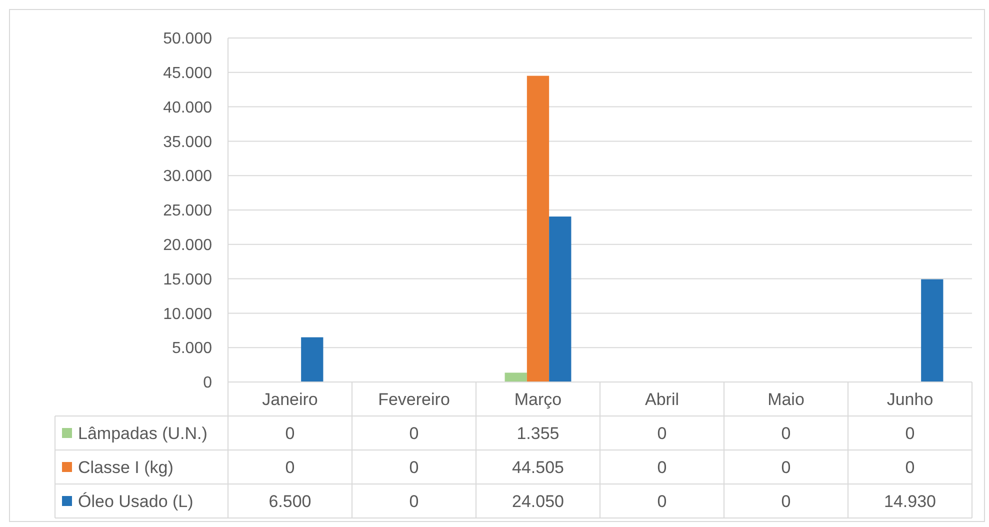 The image size is (989, 527). What do you see at coordinates (187, 245) in the screenshot?
I see `y-tick-label: 20.000` at bounding box center [187, 245].